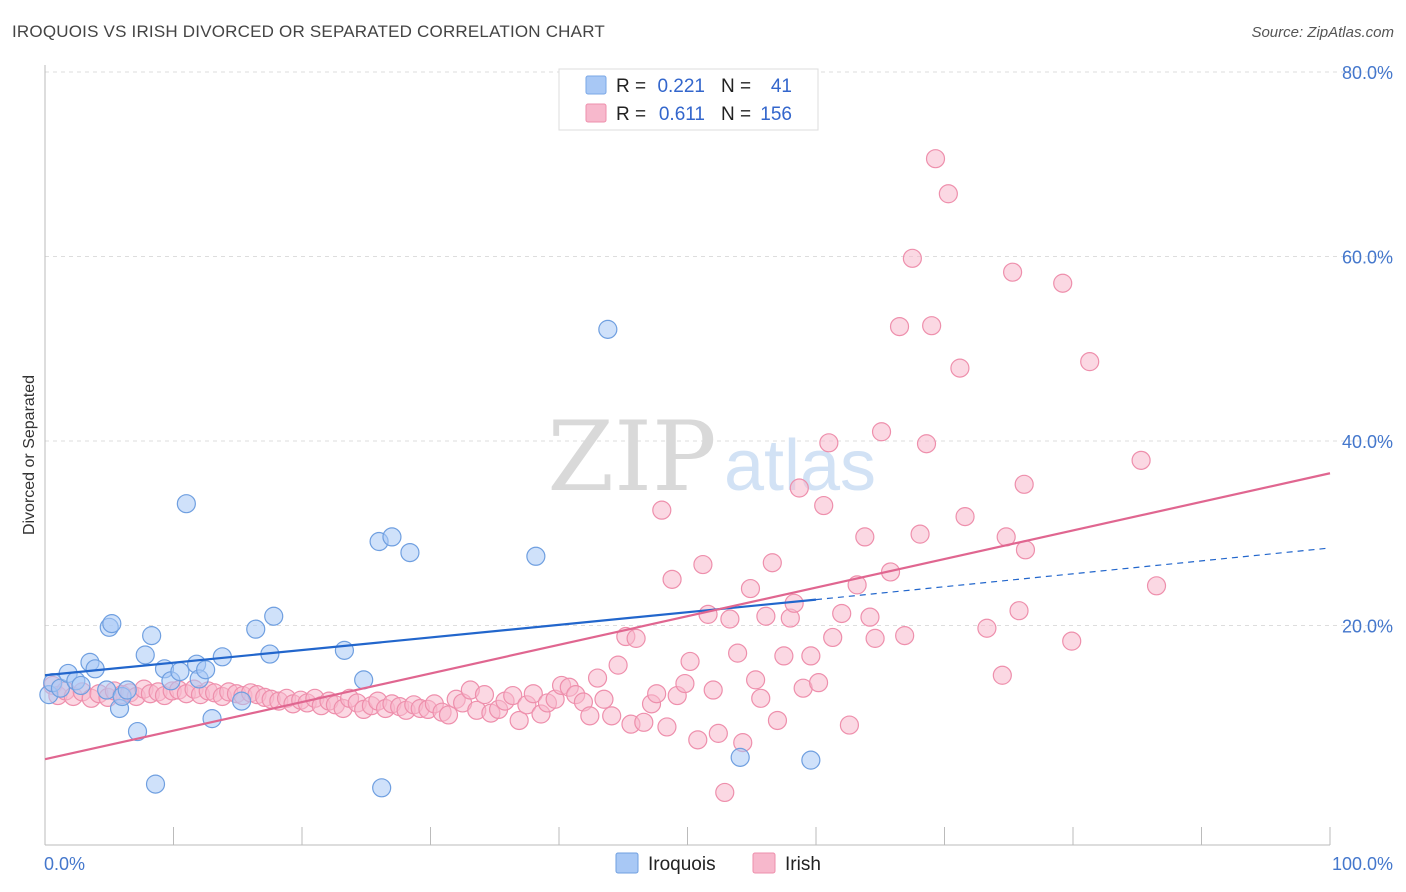  Describe the element at coordinates (631, 114) in the screenshot. I see `legend-r-label: R =` at that location.